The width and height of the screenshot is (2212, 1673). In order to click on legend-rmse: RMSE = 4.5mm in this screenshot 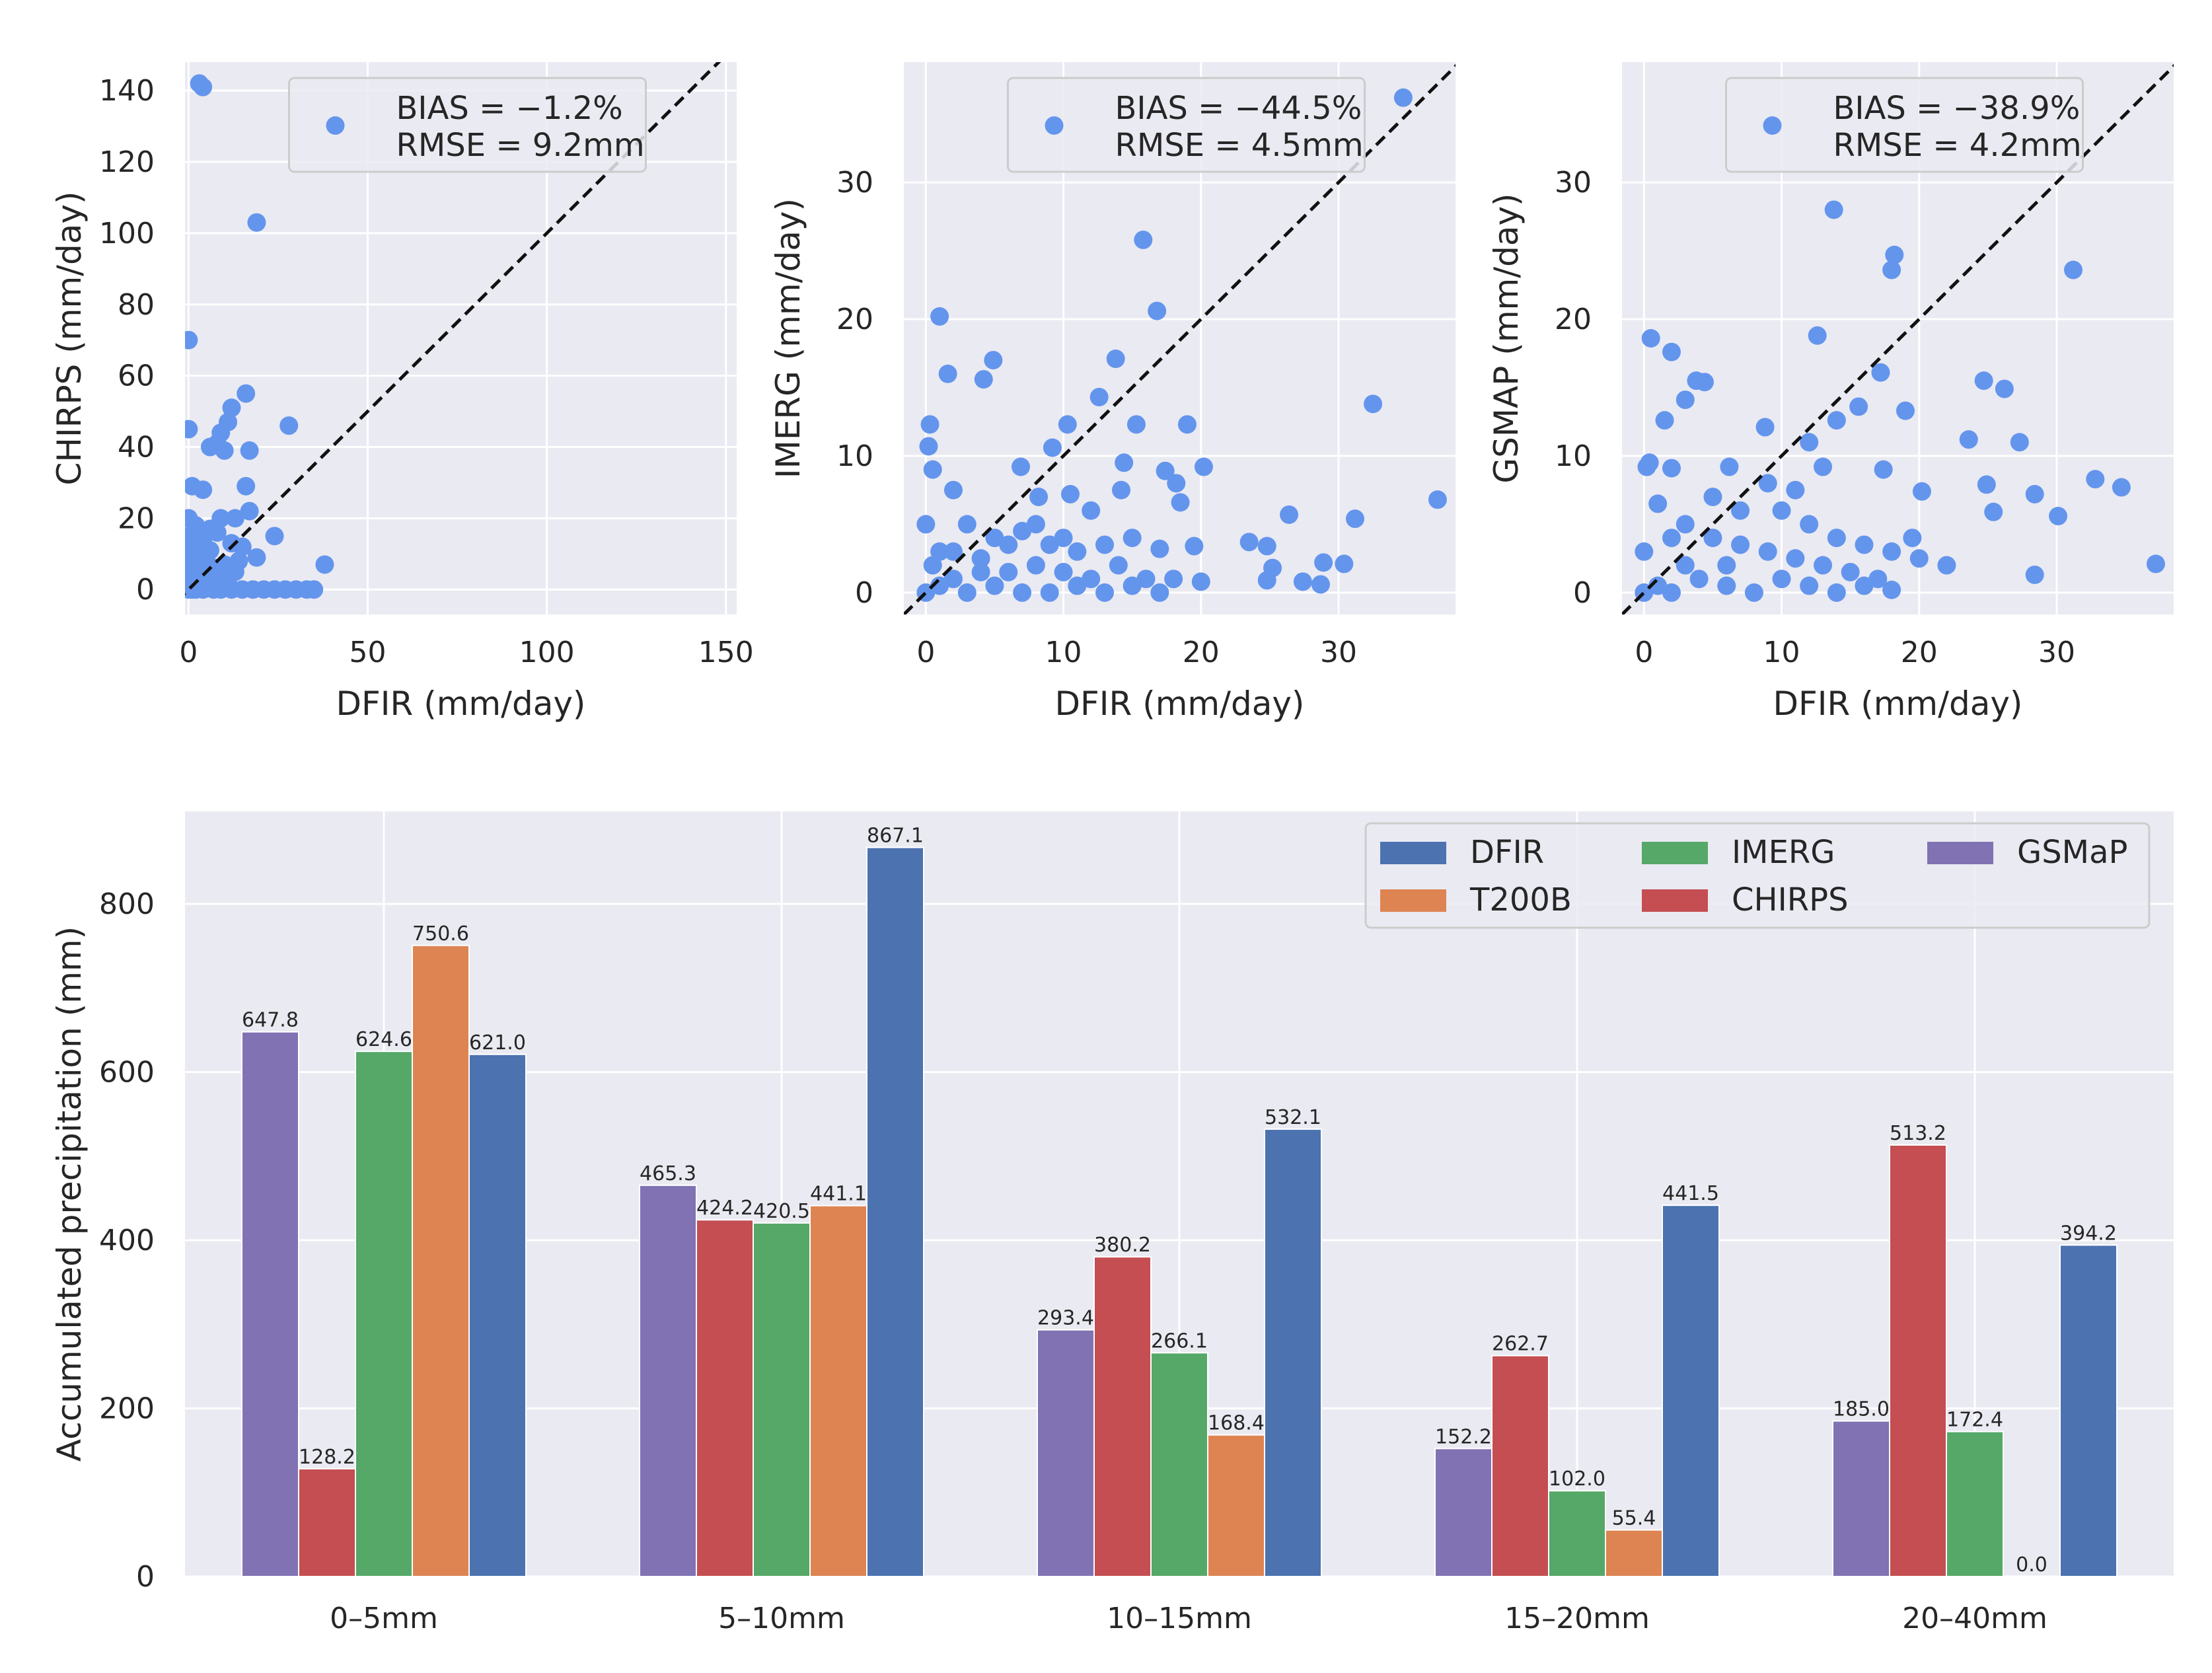, I will do `click(1239, 145)`.